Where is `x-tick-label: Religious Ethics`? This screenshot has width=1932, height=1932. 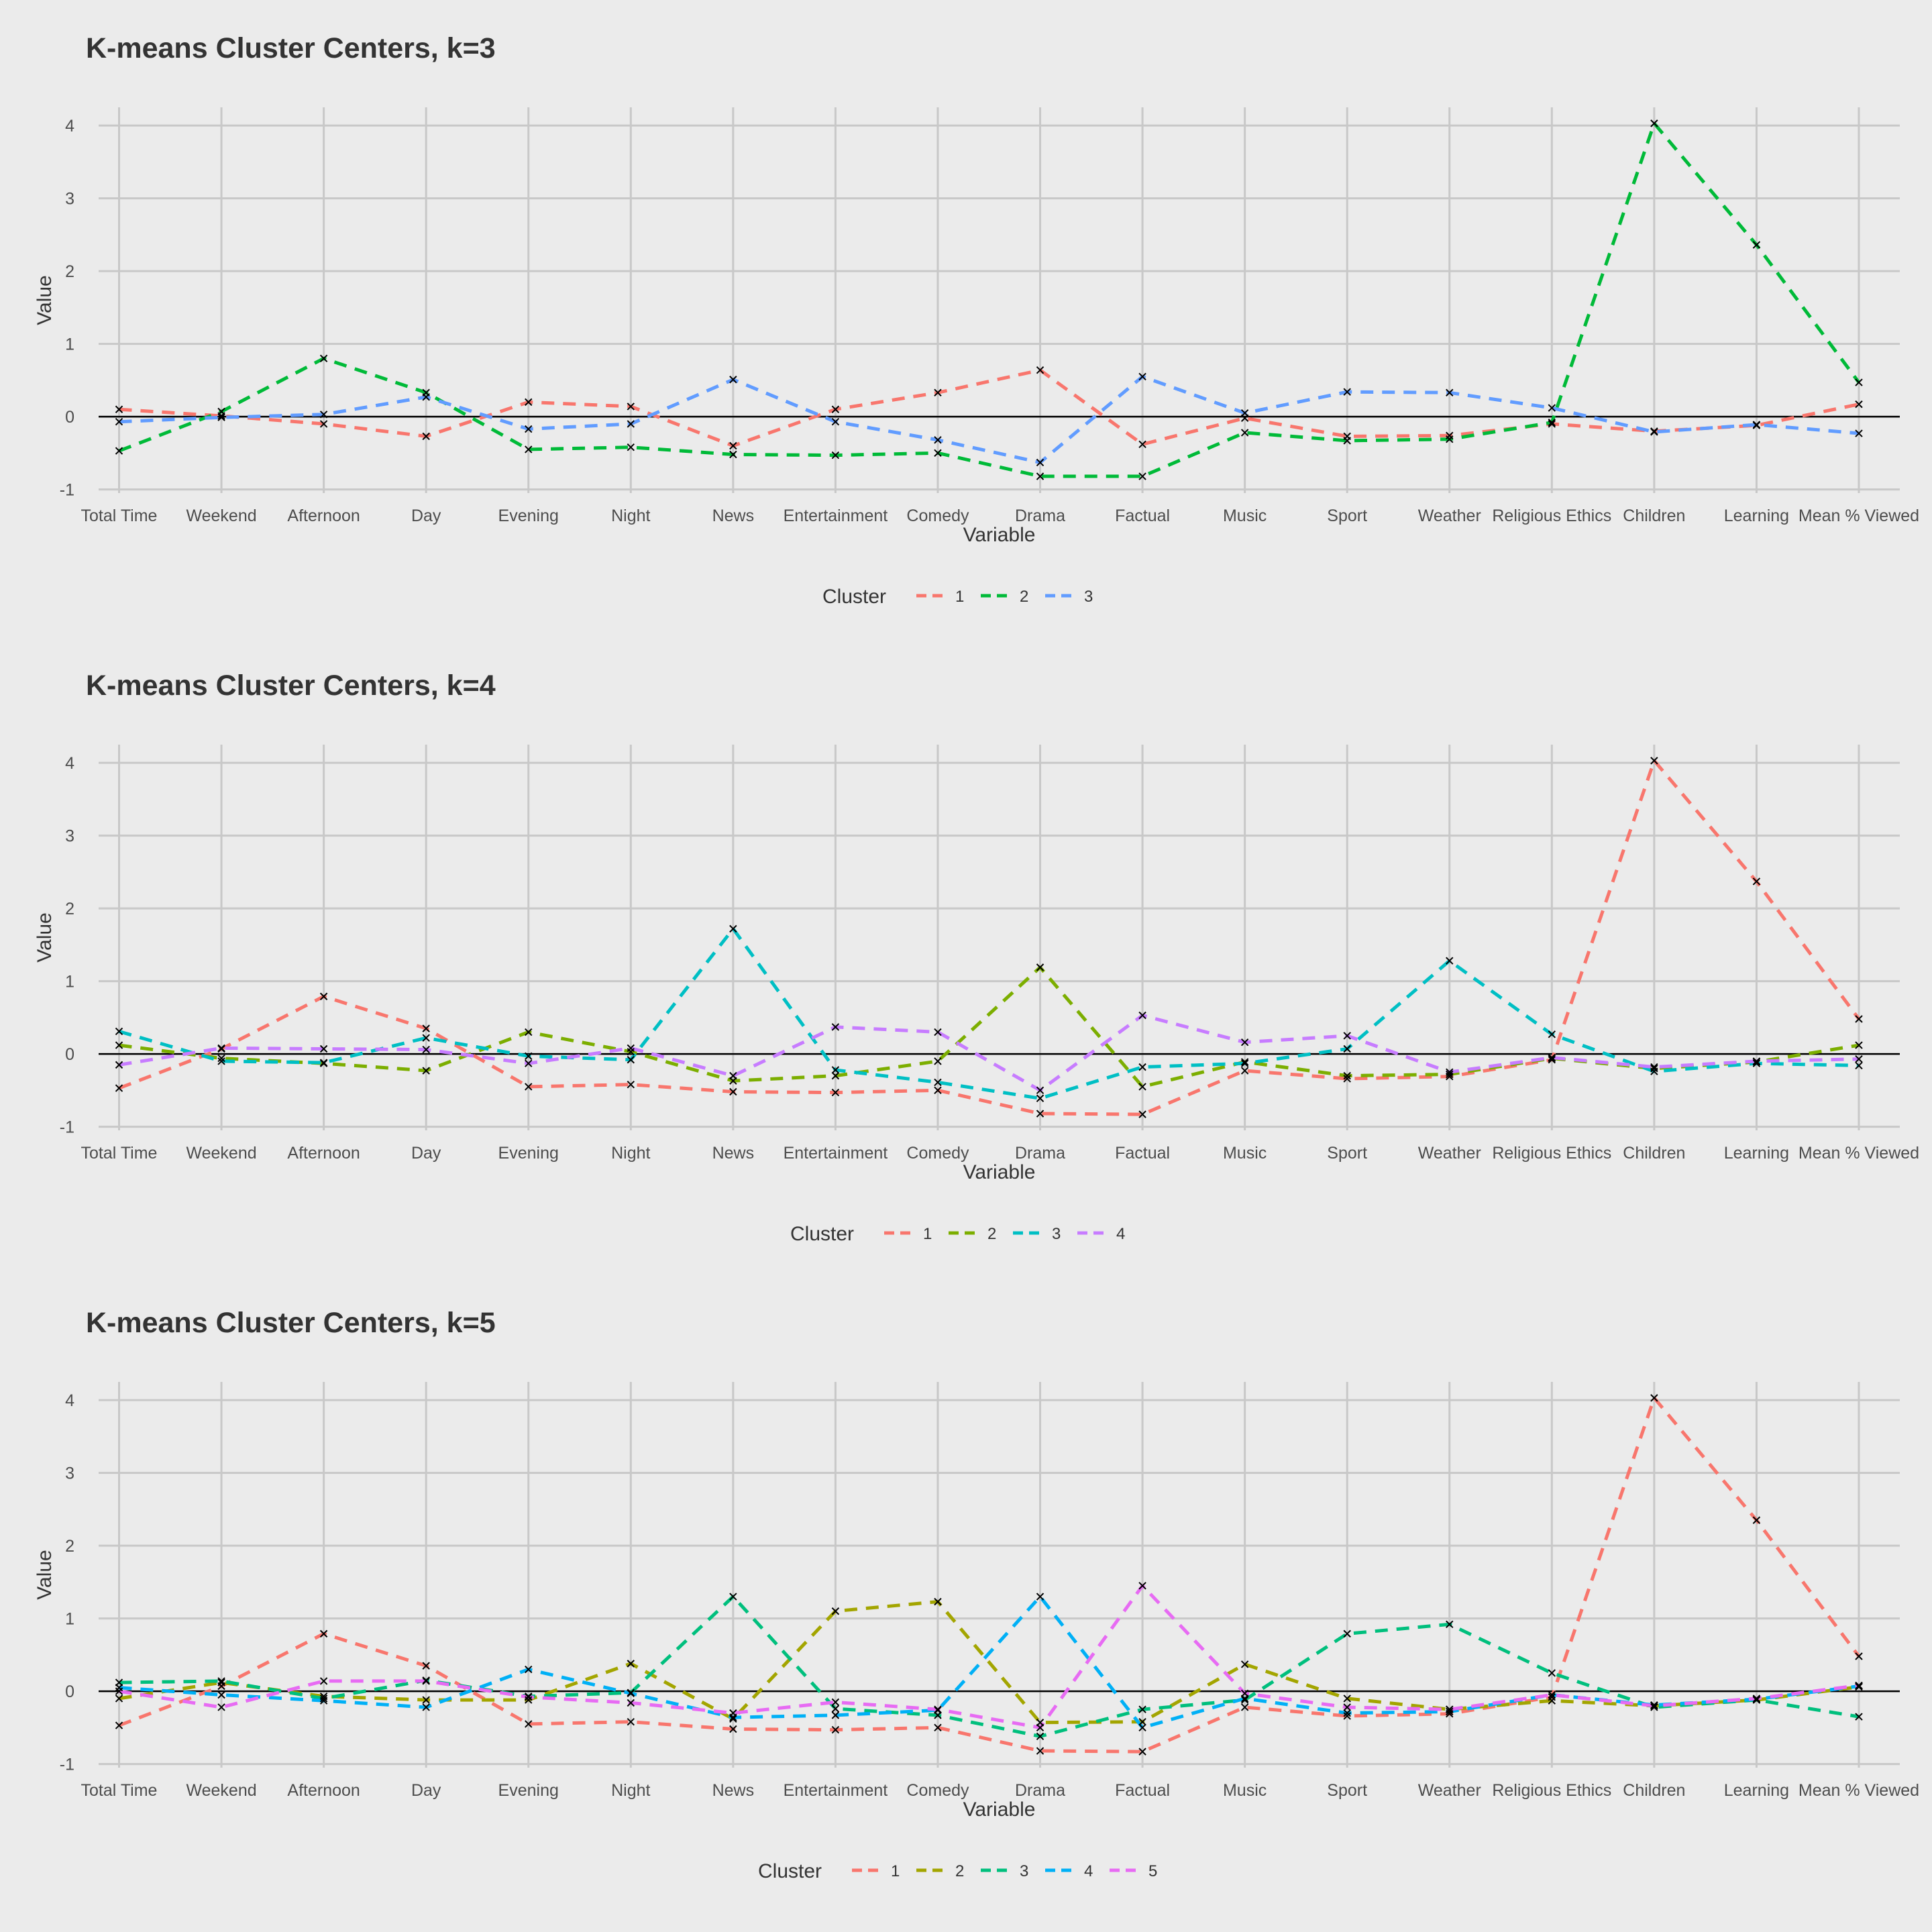 x-tick-label: Religious Ethics is located at coordinates (1551, 515).